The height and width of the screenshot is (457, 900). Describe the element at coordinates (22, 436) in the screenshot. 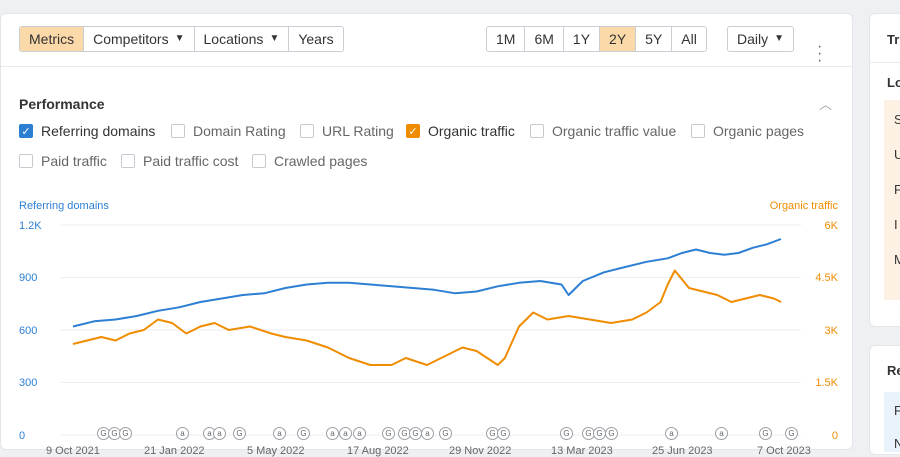

I see `left-tick: 0` at that location.